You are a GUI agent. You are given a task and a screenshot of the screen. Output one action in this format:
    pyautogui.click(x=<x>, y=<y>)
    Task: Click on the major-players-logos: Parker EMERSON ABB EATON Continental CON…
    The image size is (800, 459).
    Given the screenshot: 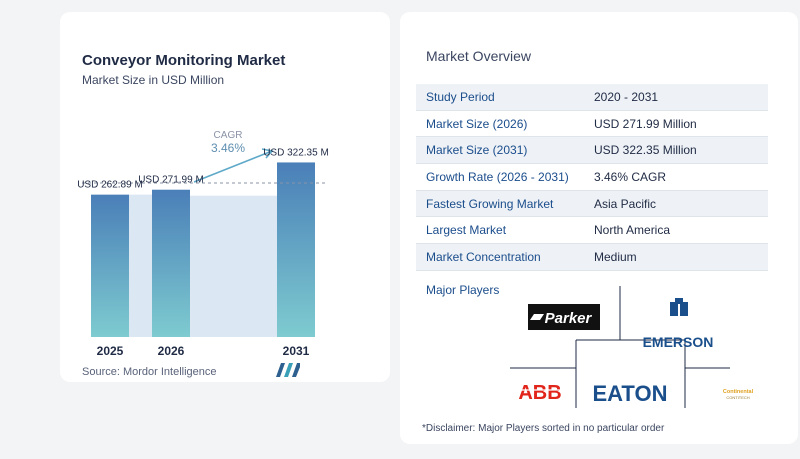 What is the action you would take?
    pyautogui.click(x=632, y=347)
    